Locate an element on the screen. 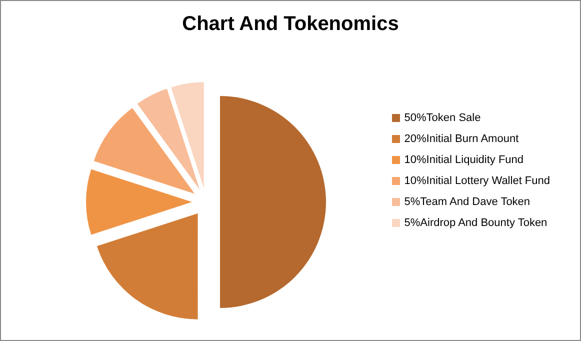 Image resolution: width=581 pixels, height=341 pixels. legend-label: 5%Team And Dave Token is located at coordinates (467, 202).